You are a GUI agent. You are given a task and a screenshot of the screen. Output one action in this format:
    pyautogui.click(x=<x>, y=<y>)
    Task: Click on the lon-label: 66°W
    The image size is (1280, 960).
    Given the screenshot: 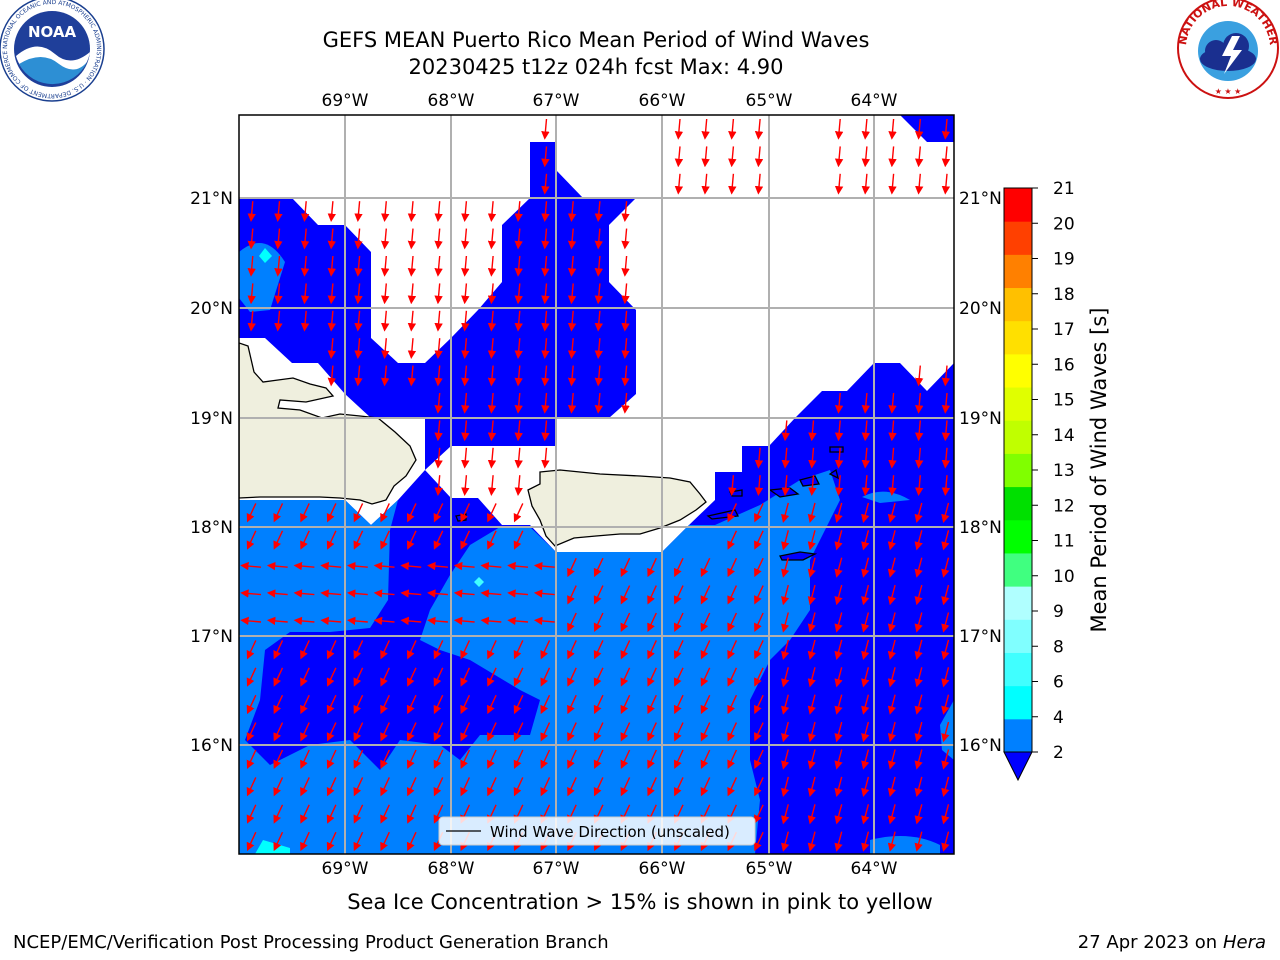 What is the action you would take?
    pyautogui.click(x=662, y=869)
    